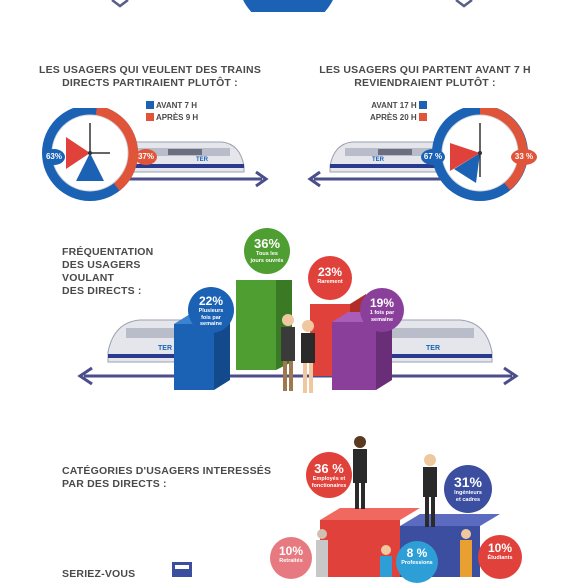  What do you see at coordinates (120, 4) in the screenshot?
I see `top-arrow-left` at bounding box center [120, 4].